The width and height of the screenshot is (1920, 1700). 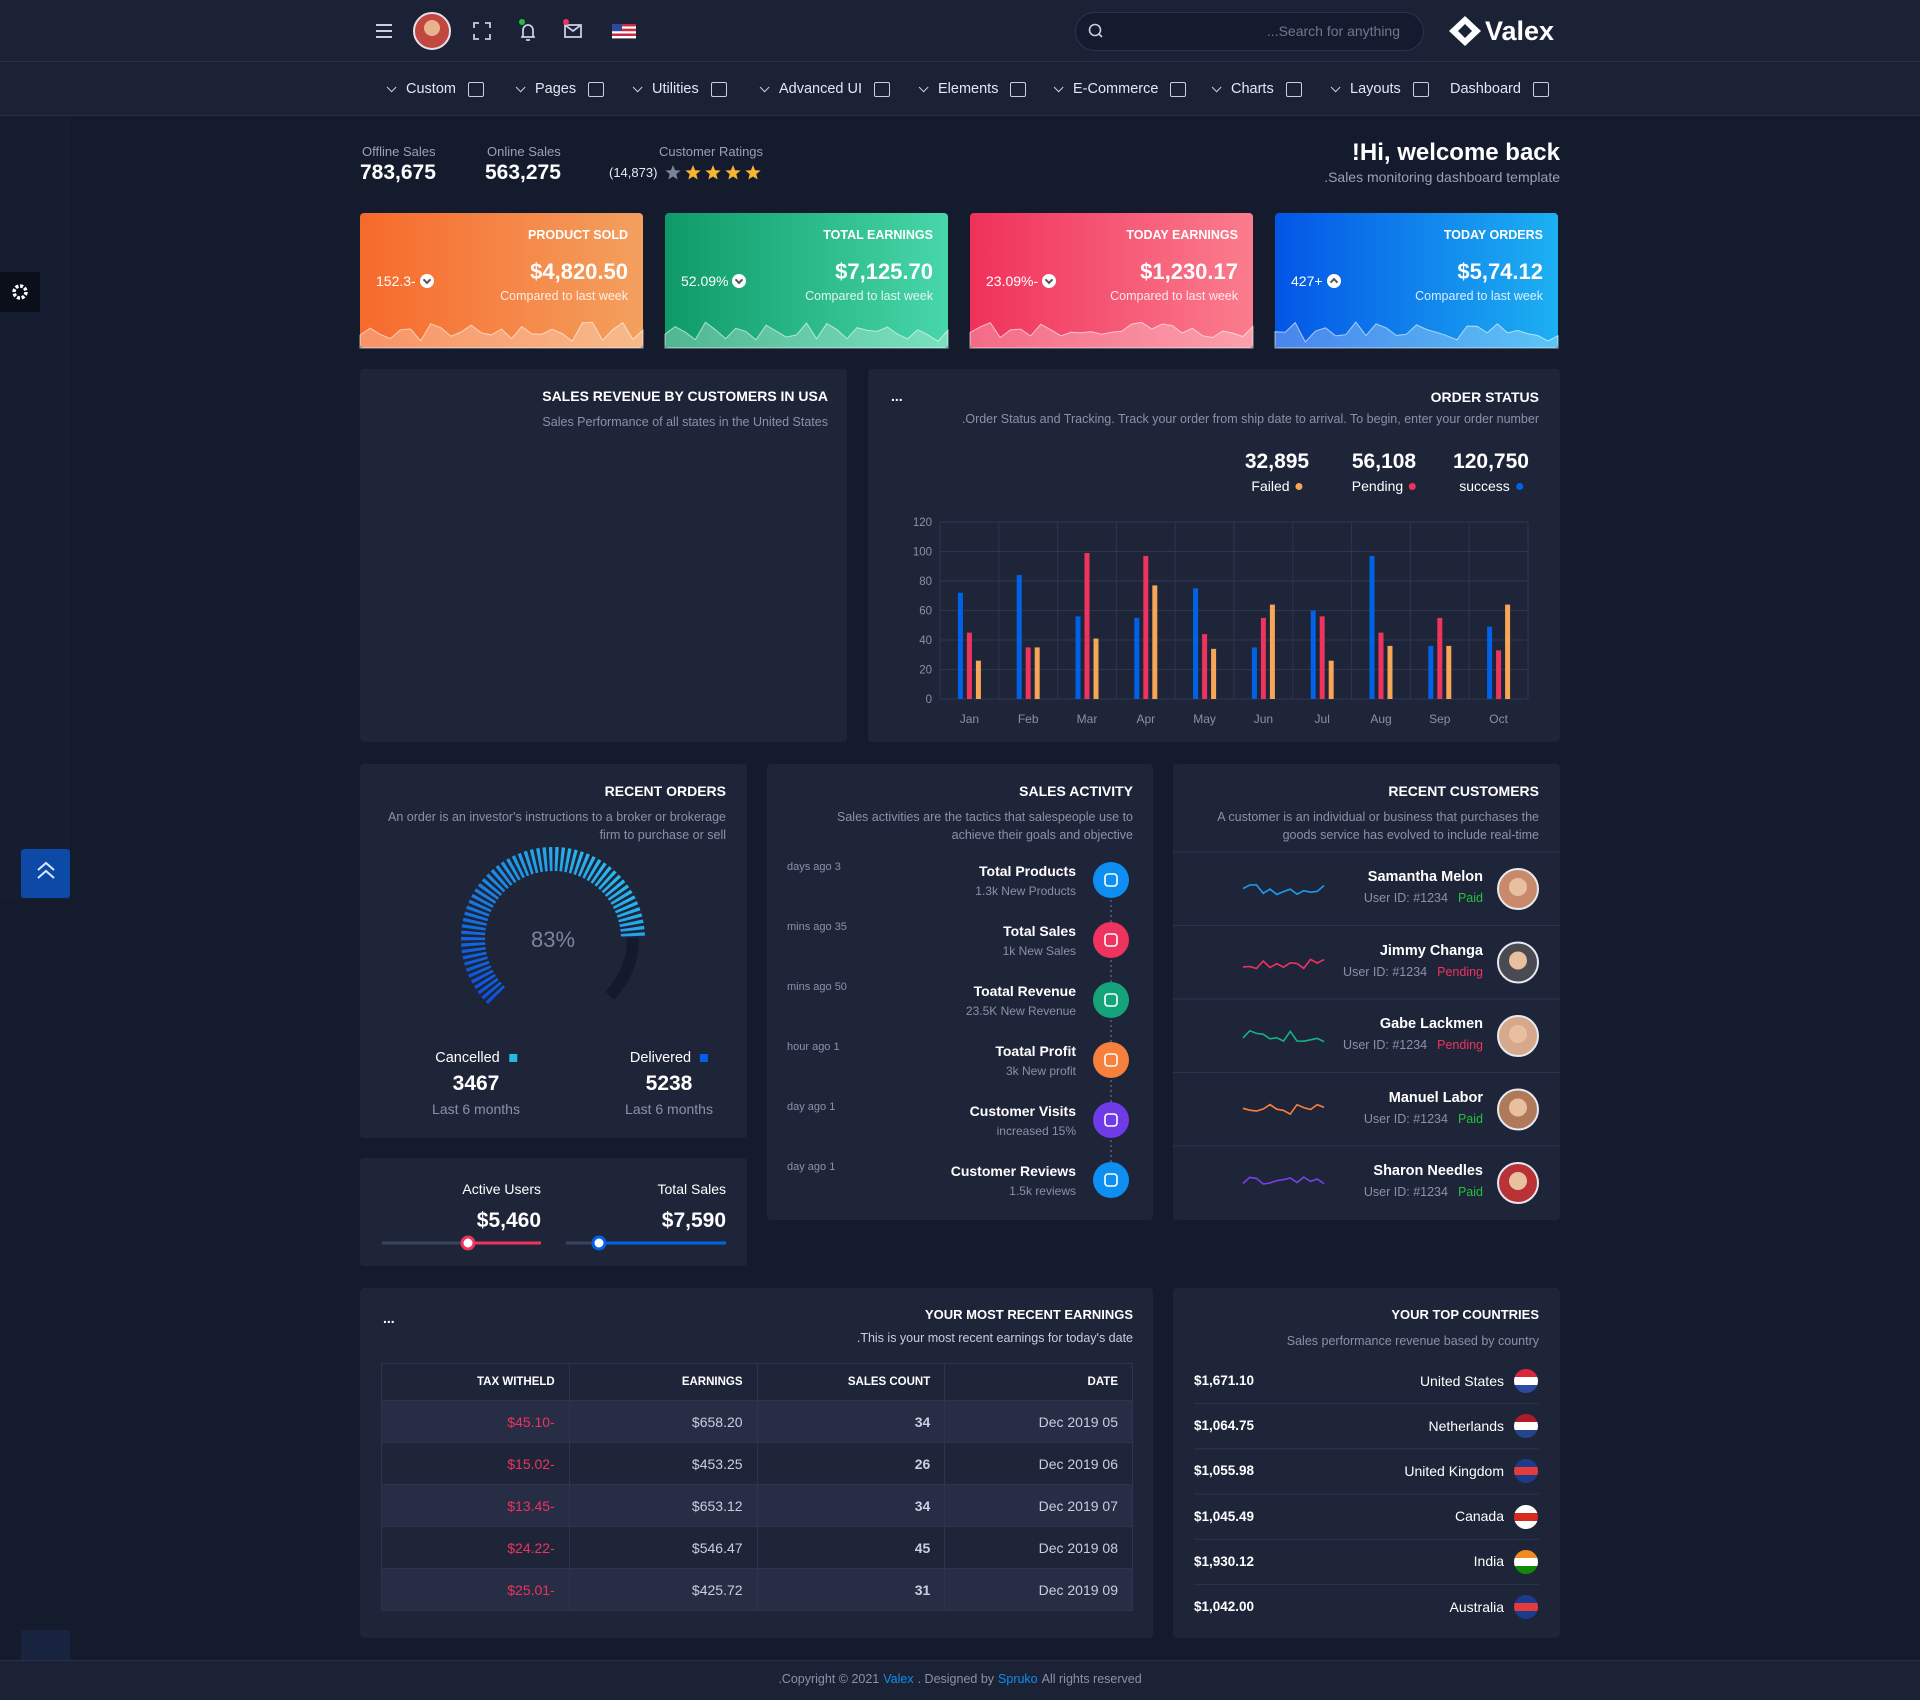 What do you see at coordinates (972, 89) in the screenshot?
I see `nav-item: Elements` at bounding box center [972, 89].